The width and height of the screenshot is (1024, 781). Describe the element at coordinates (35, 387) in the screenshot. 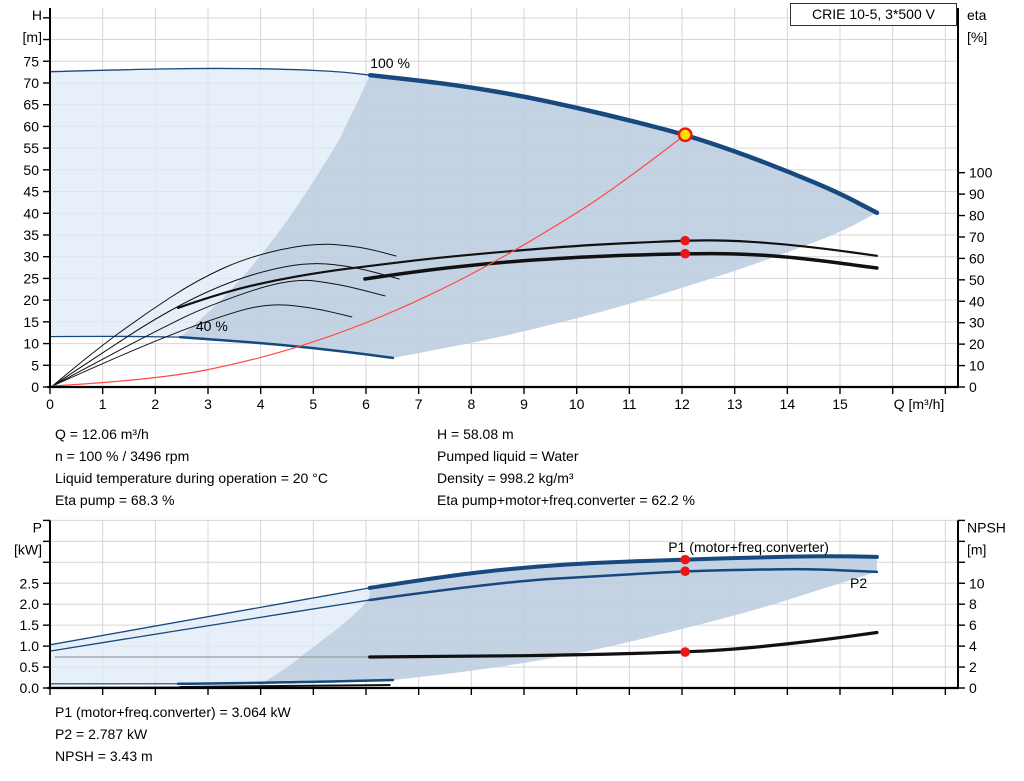

I see `y-left-tick-label: 0` at that location.